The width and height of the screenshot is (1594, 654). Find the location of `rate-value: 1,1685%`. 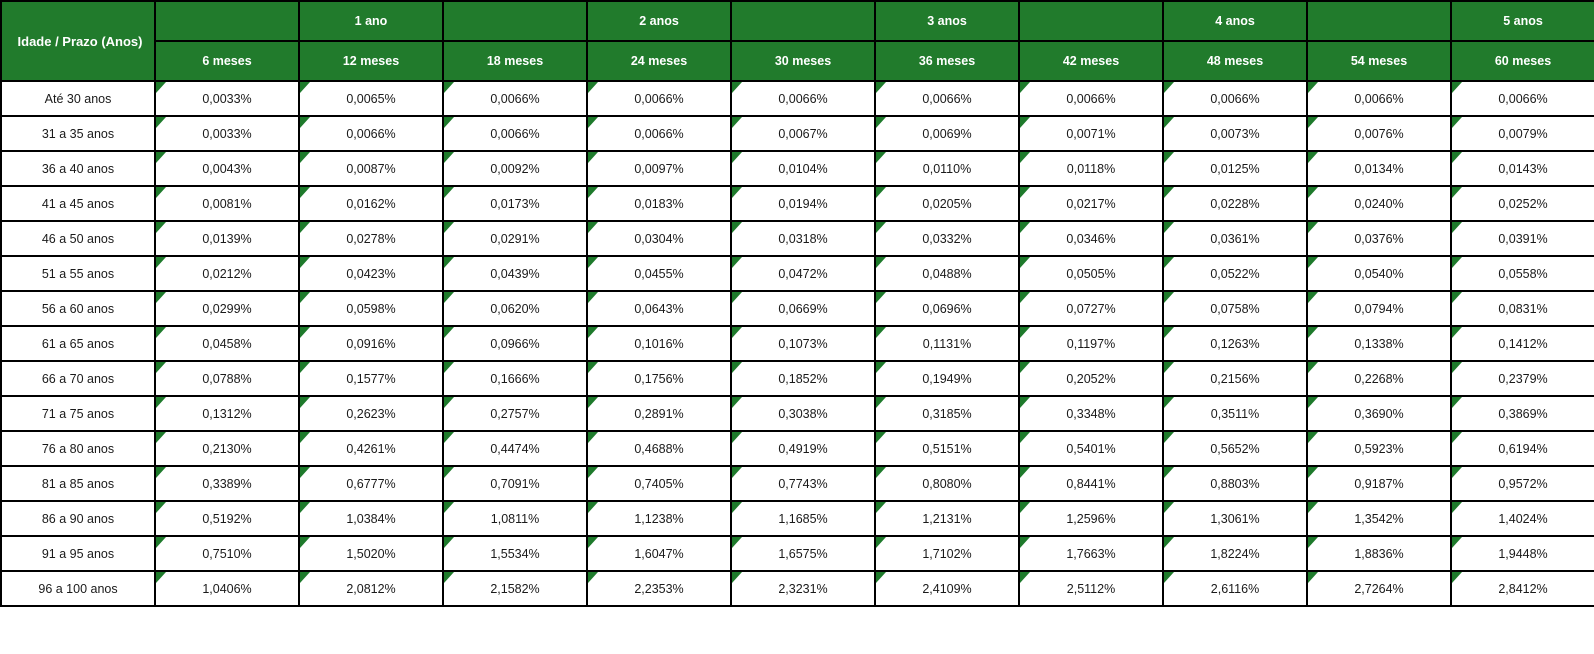

rate-value: 1,1685% is located at coordinates (803, 518).